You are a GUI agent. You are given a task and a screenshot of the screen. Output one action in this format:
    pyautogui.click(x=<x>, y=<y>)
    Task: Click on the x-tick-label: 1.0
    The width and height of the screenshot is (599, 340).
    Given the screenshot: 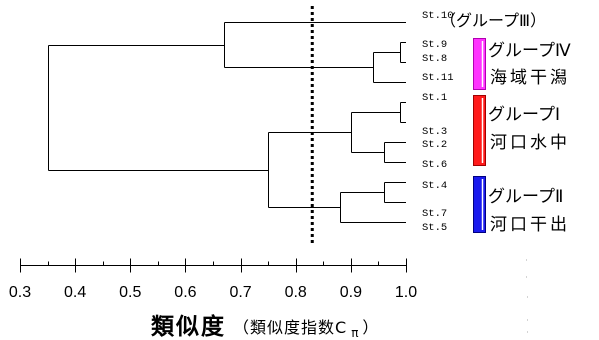 What is the action you would take?
    pyautogui.click(x=406, y=292)
    